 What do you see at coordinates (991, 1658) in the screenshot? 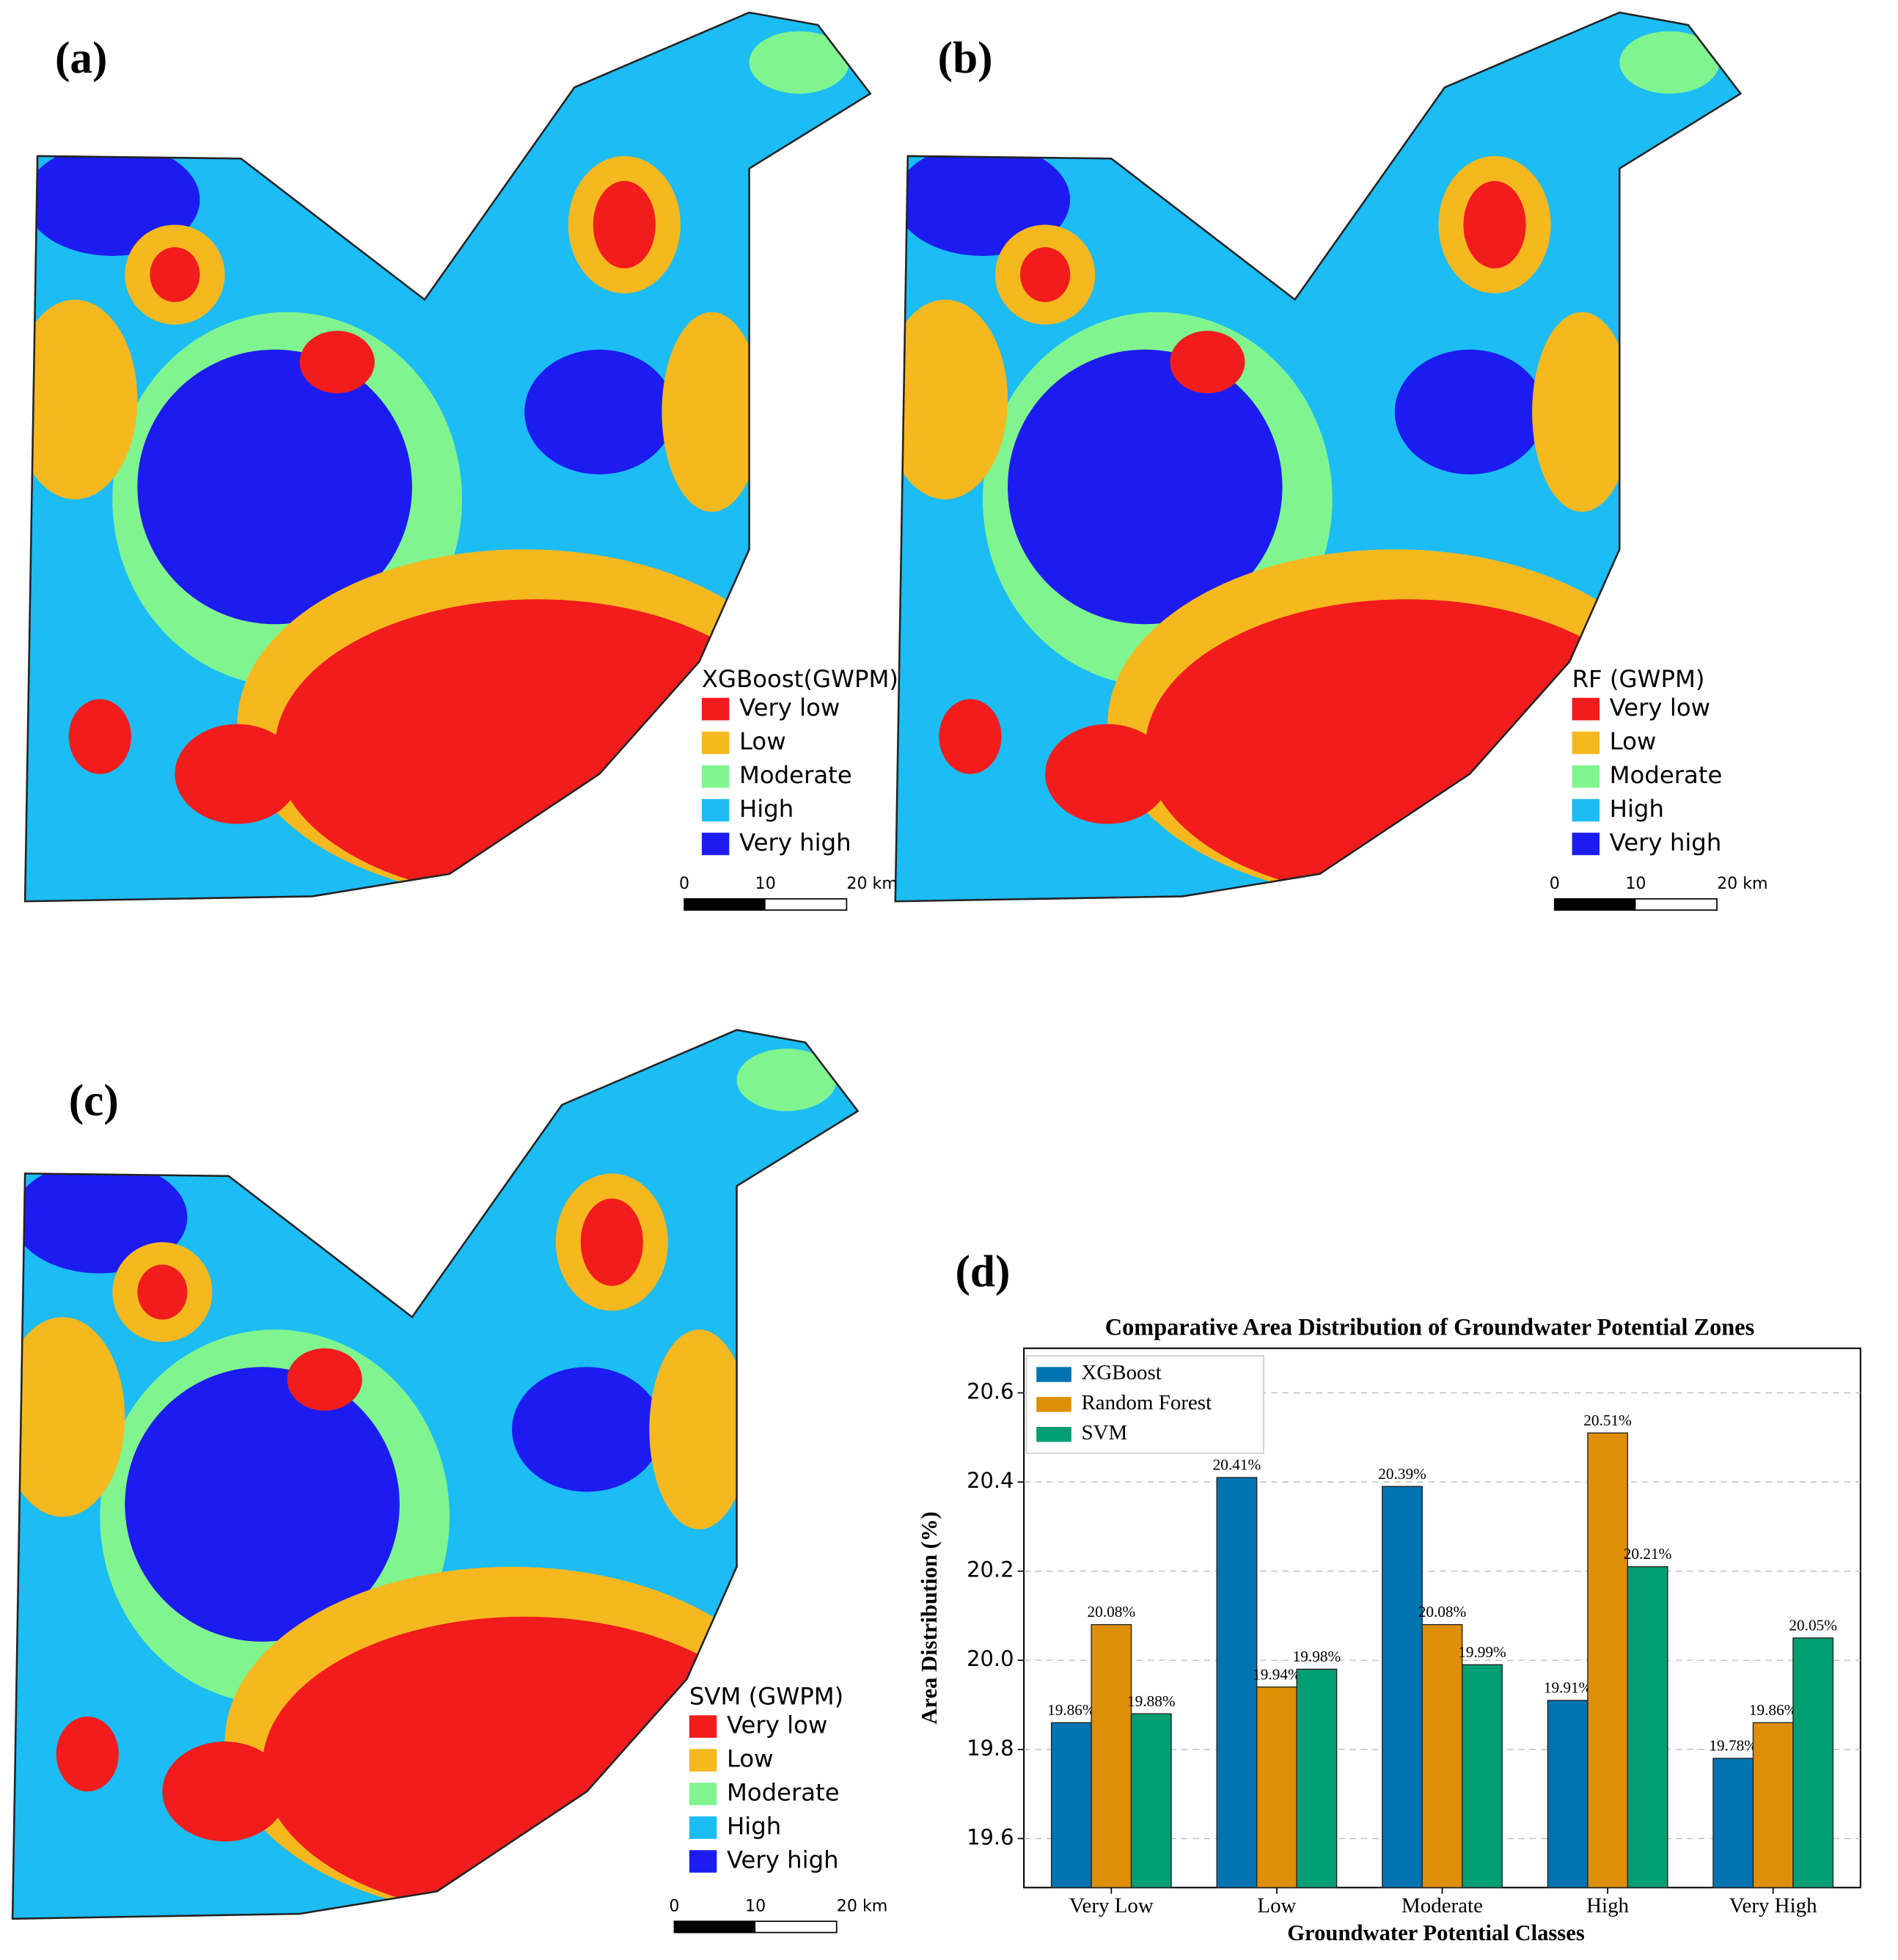
I see `y-tick-label: 20.0` at bounding box center [991, 1658].